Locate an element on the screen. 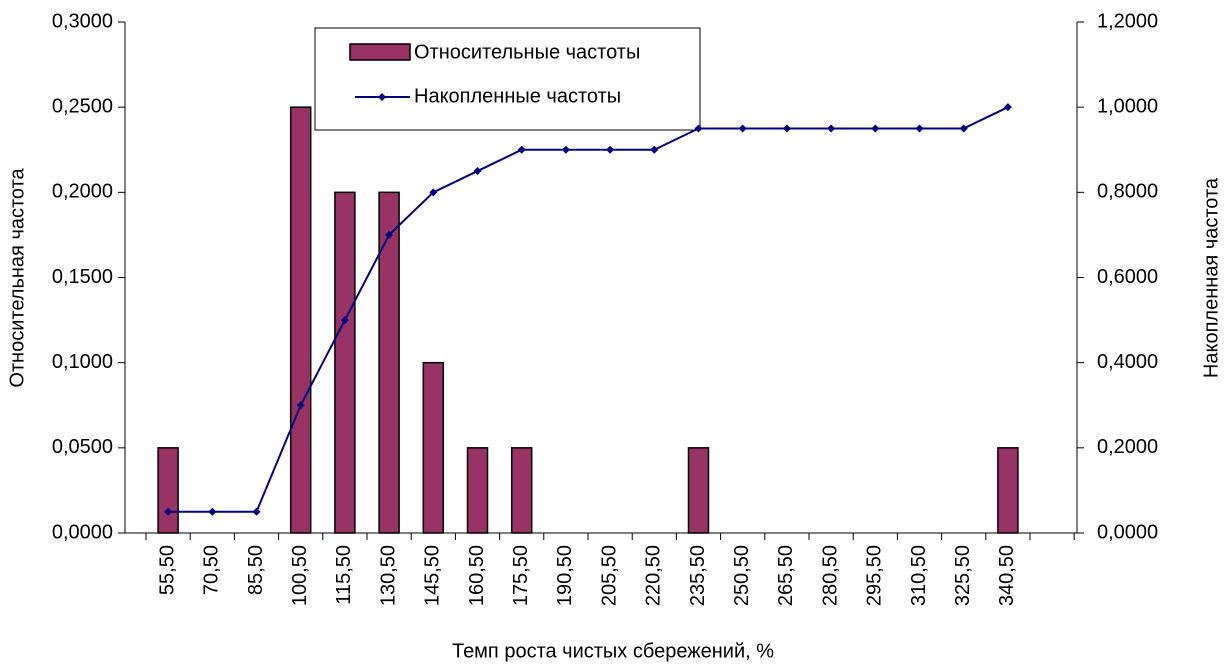 This screenshot has height=666, width=1227. y-tick-label: 0,1500 is located at coordinates (82, 277).